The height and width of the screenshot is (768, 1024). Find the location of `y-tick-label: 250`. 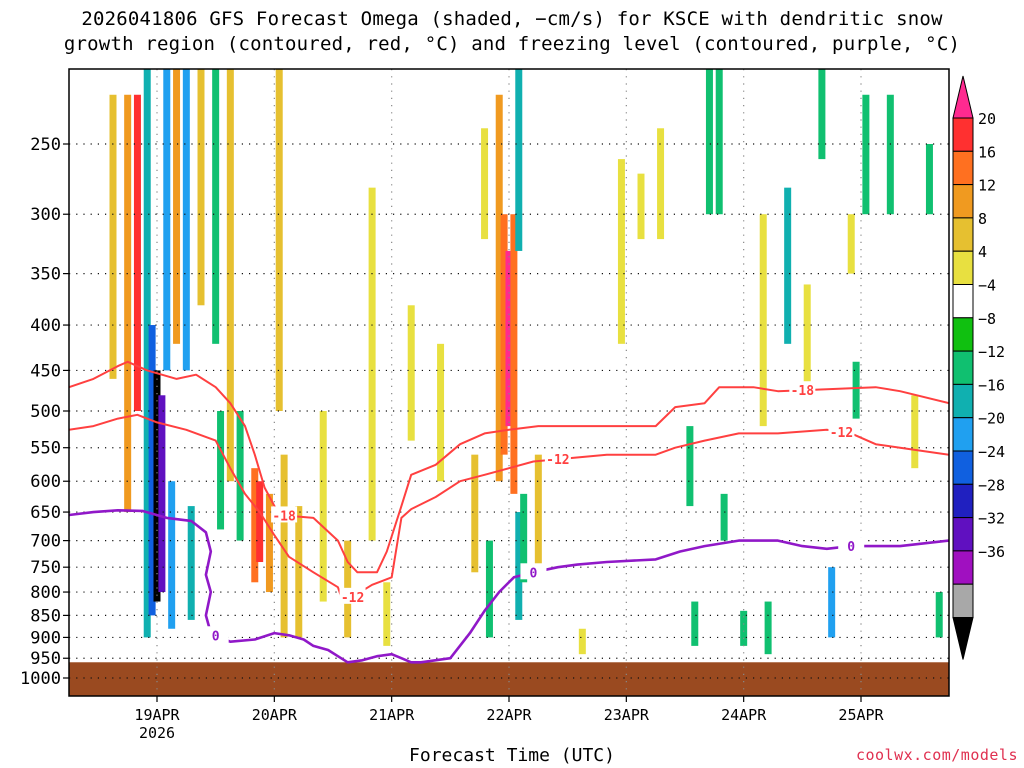

y-tick-label: 250 is located at coordinates (45, 145).